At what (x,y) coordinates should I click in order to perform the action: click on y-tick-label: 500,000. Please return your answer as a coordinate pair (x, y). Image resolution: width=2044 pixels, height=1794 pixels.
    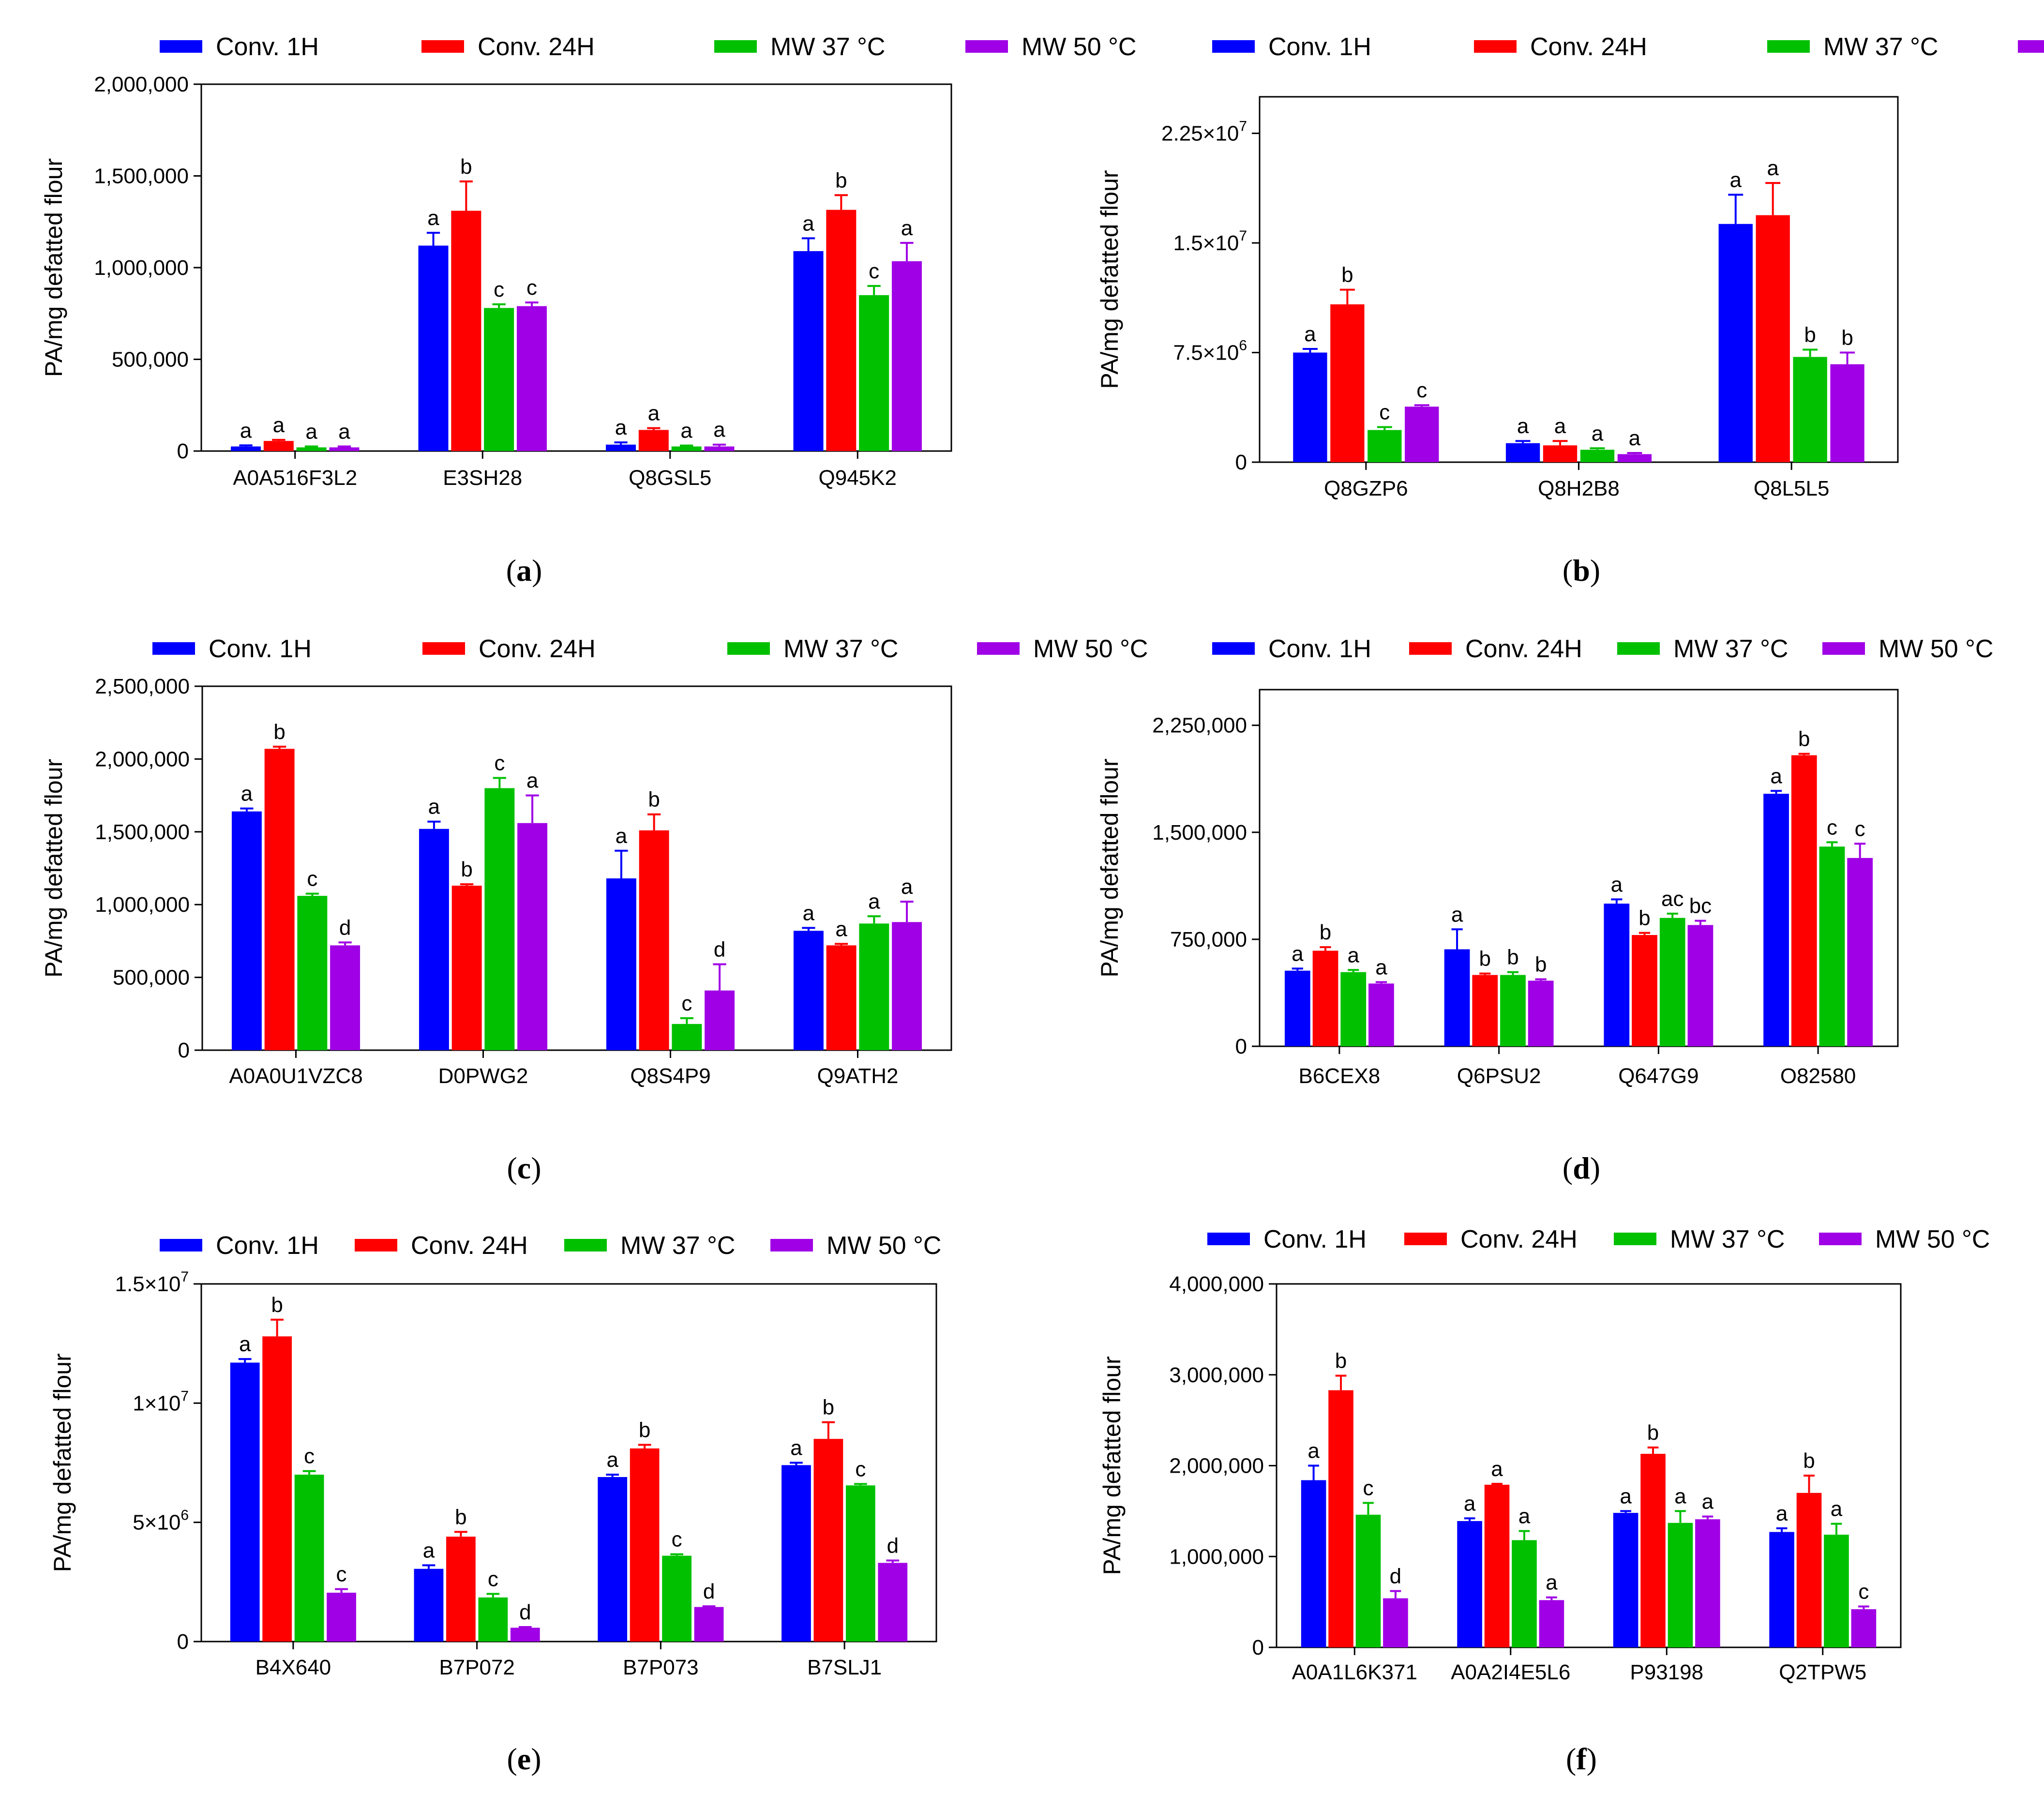
    Looking at the image, I should click on (151, 978).